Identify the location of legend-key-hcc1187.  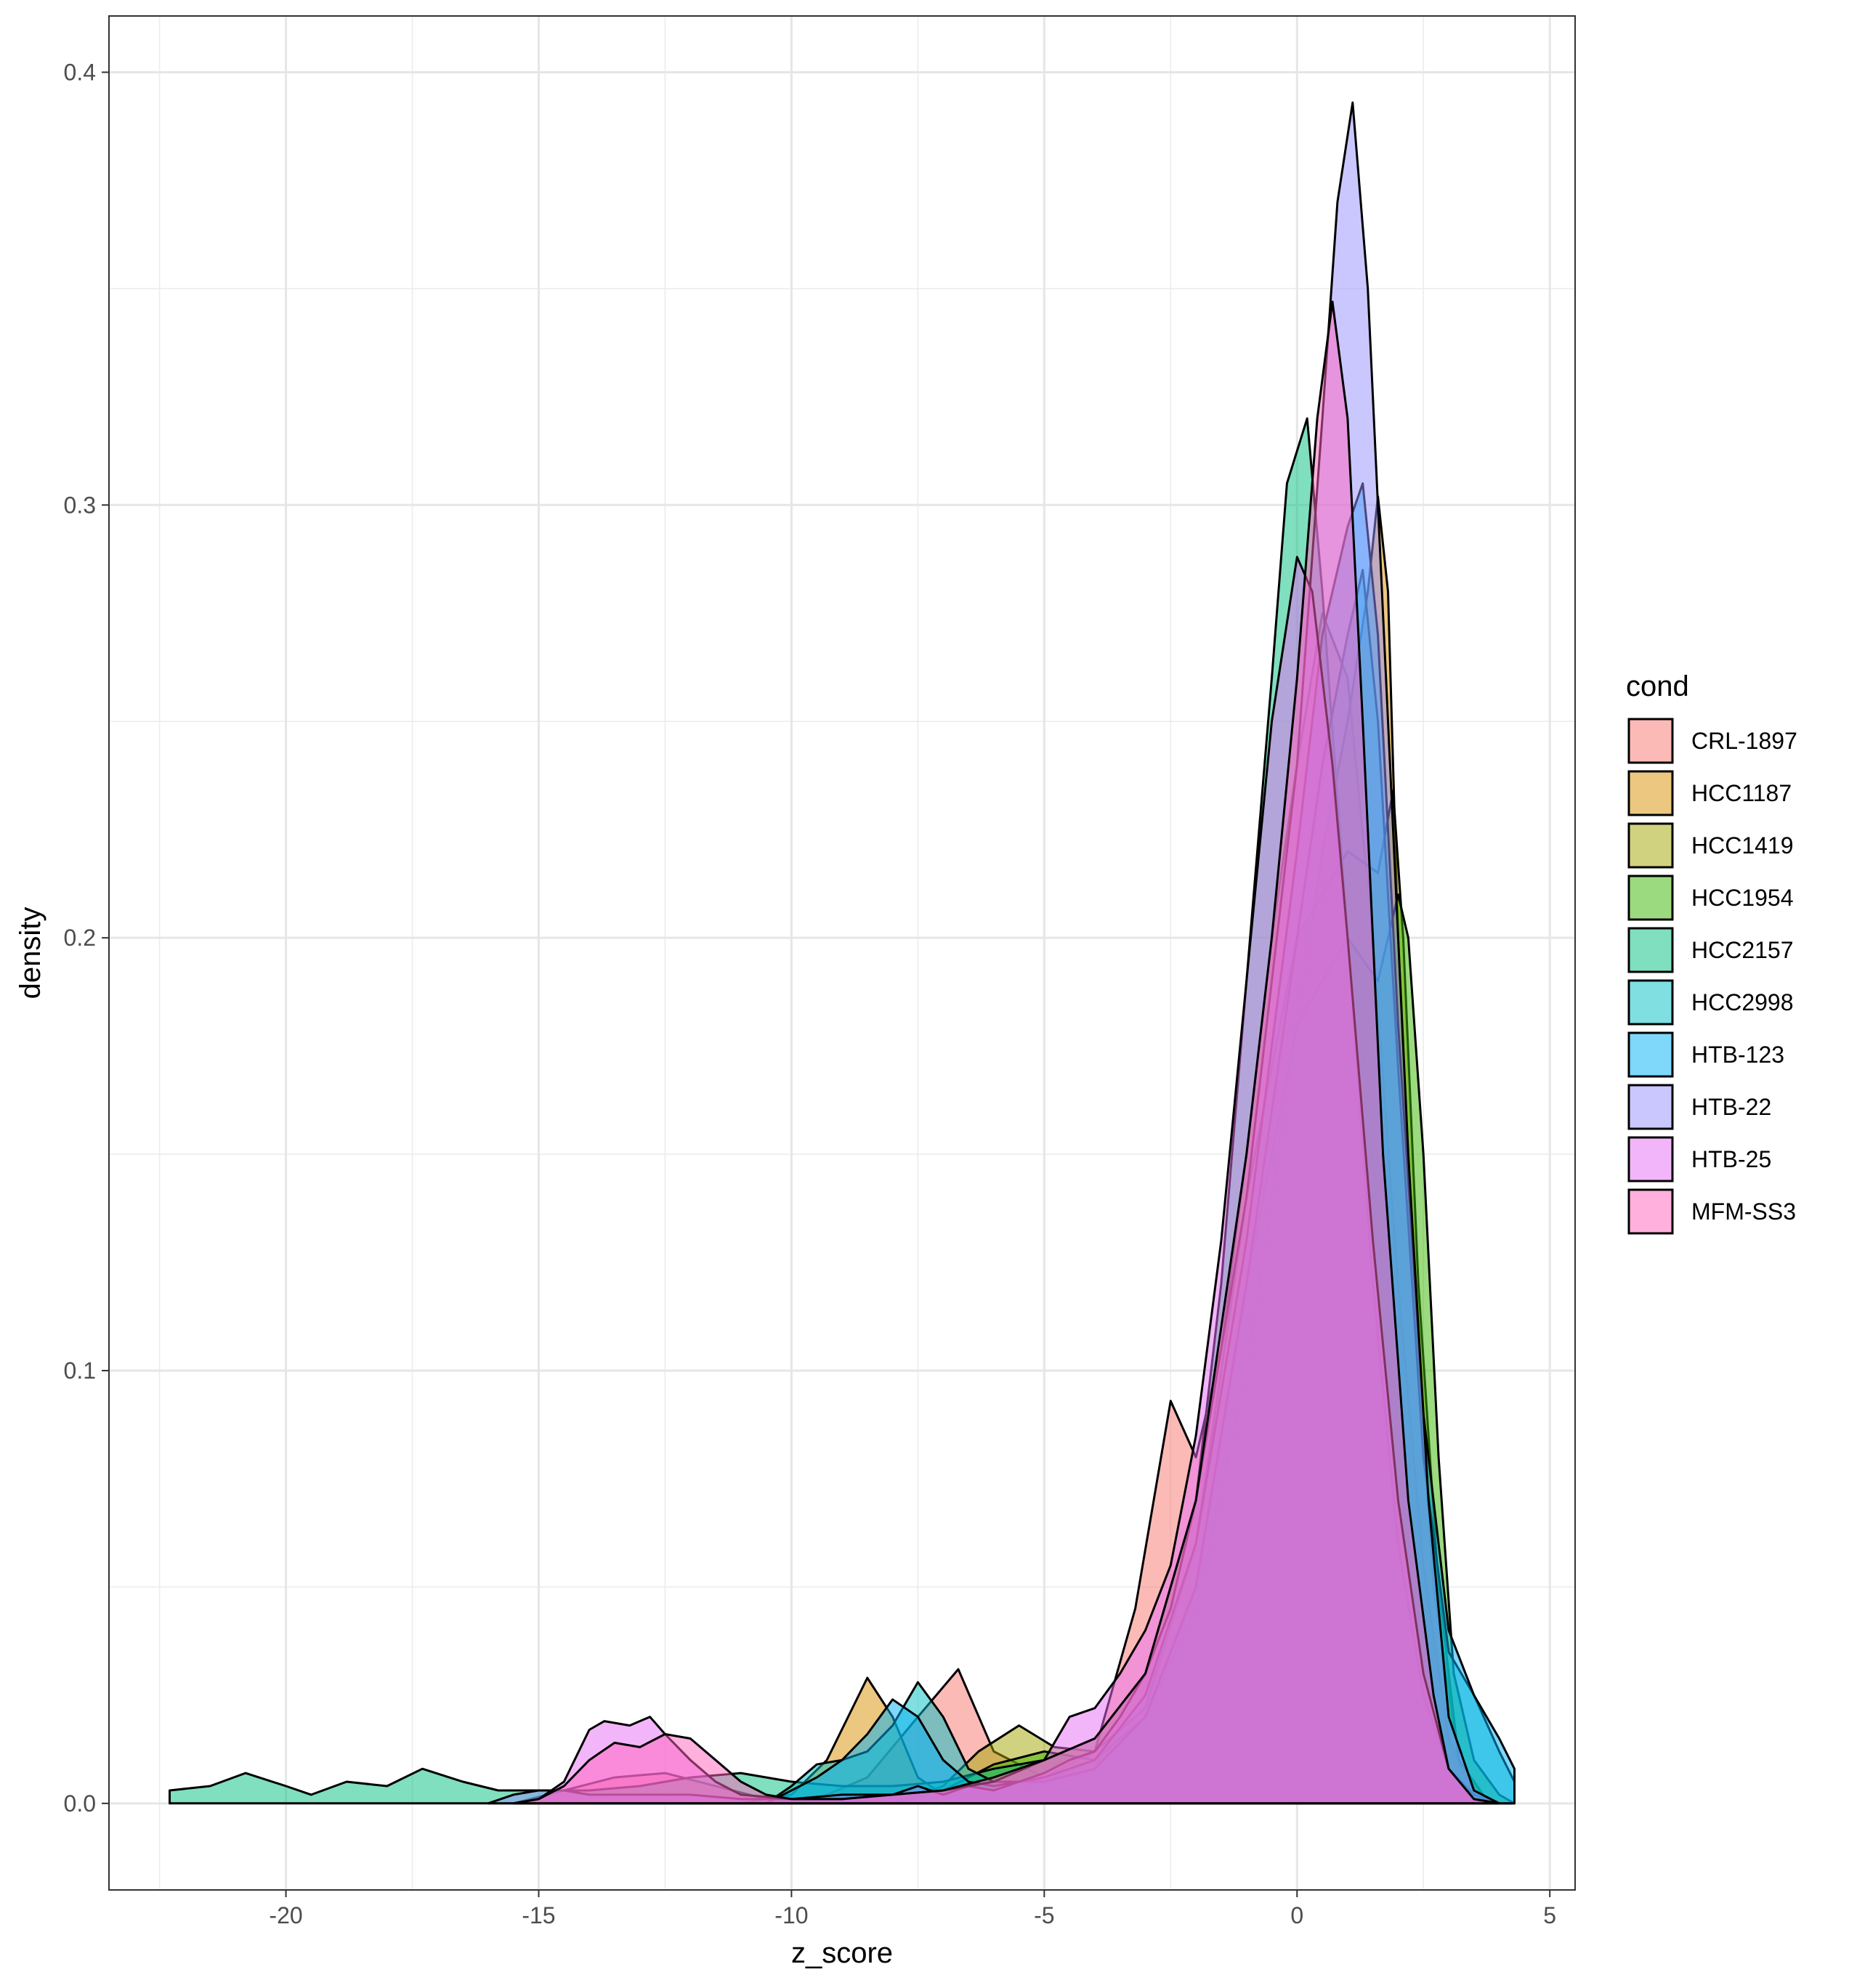
(1650, 793).